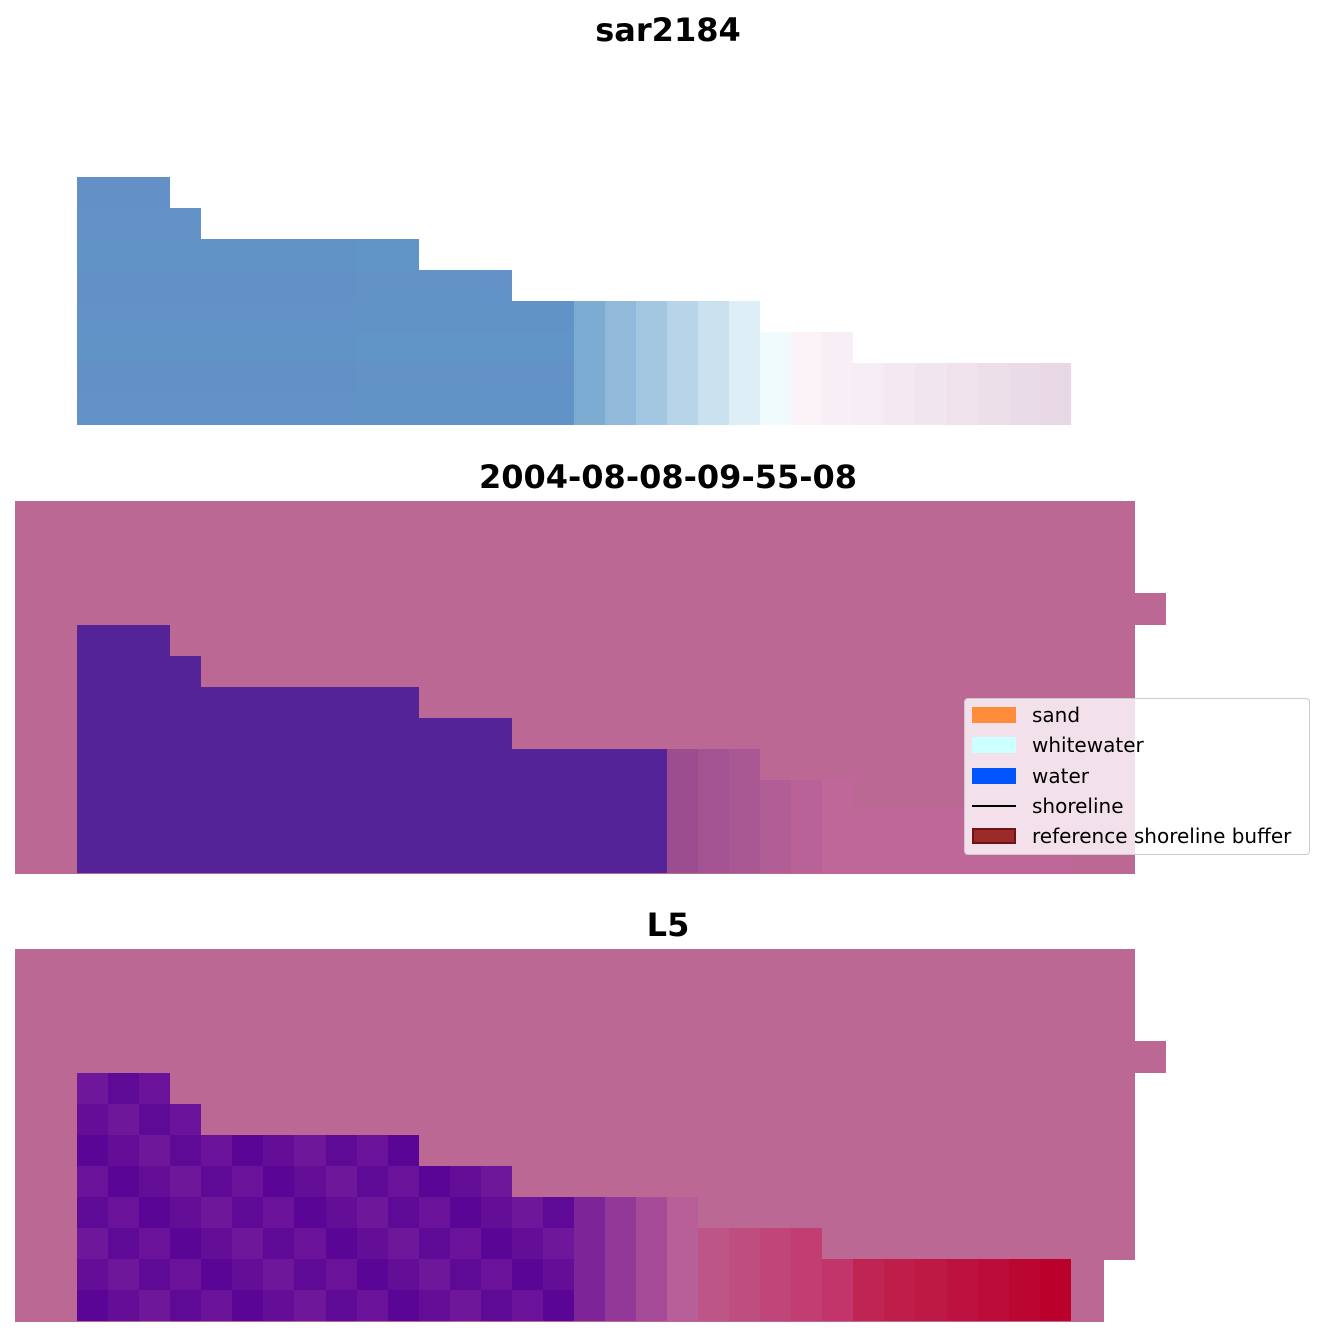 The width and height of the screenshot is (1336, 1337). I want to click on sand-swatch, so click(994, 715).